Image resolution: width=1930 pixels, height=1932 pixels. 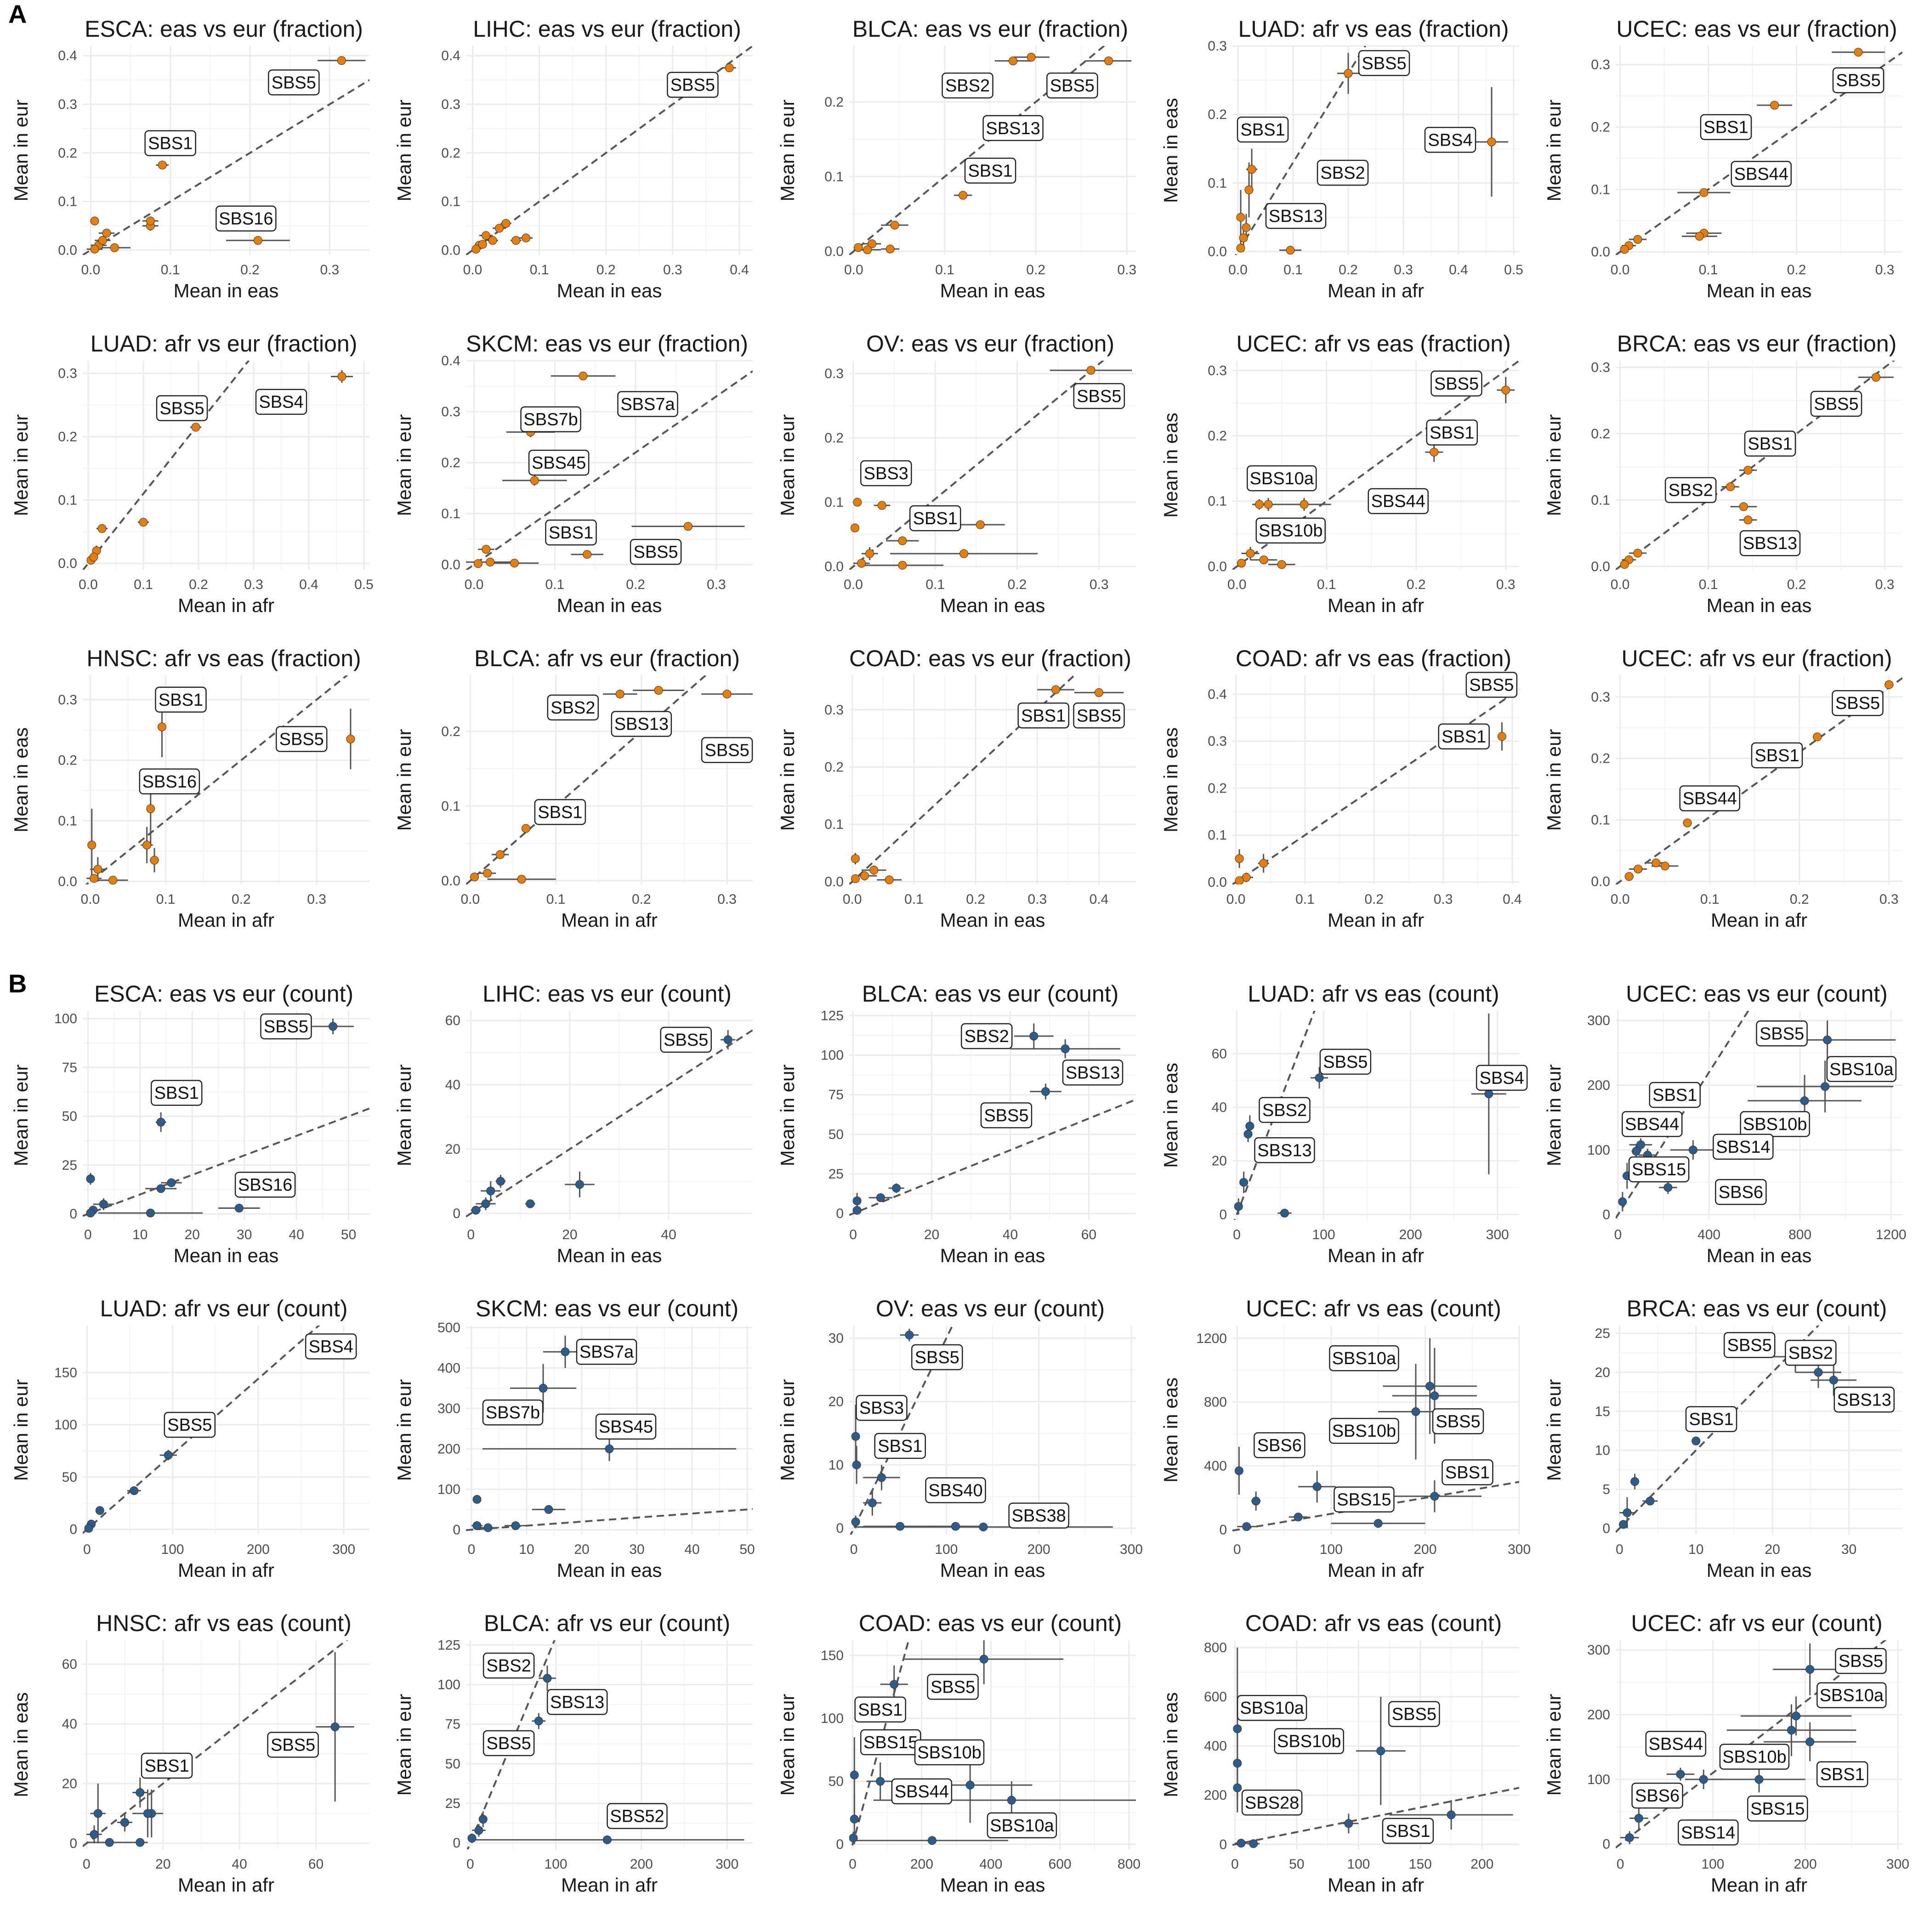 I want to click on y-tick-label: 0.1, so click(x=450, y=202).